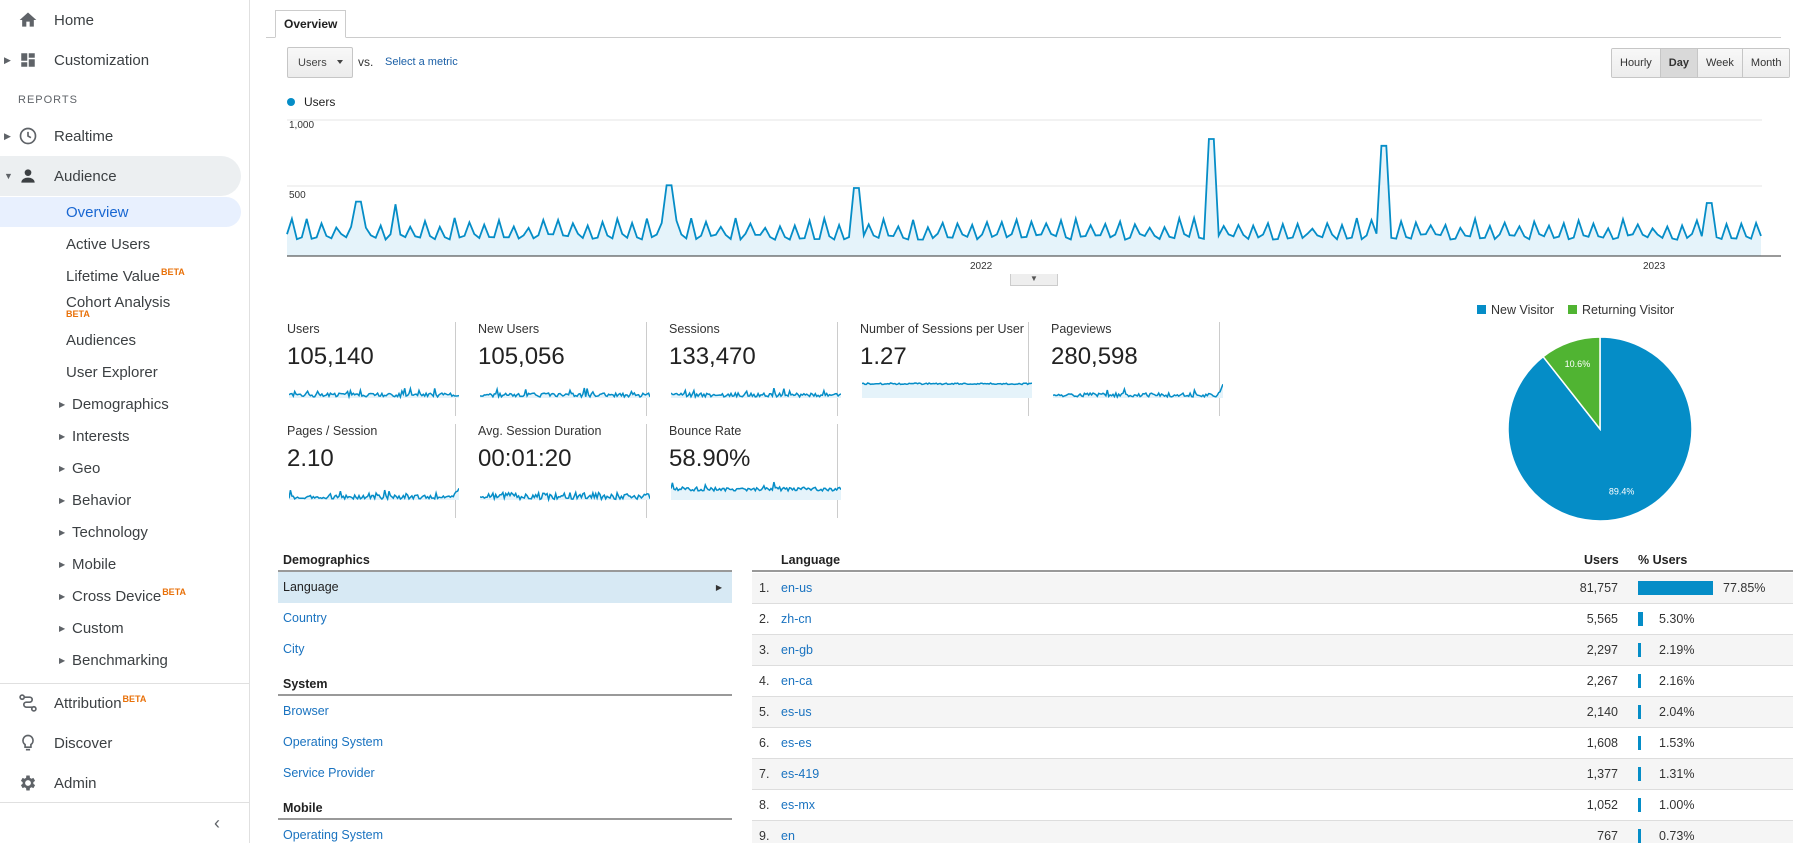 The height and width of the screenshot is (843, 1819). I want to click on sidebar-item-demographics: ▶ Demographics, so click(120, 404).